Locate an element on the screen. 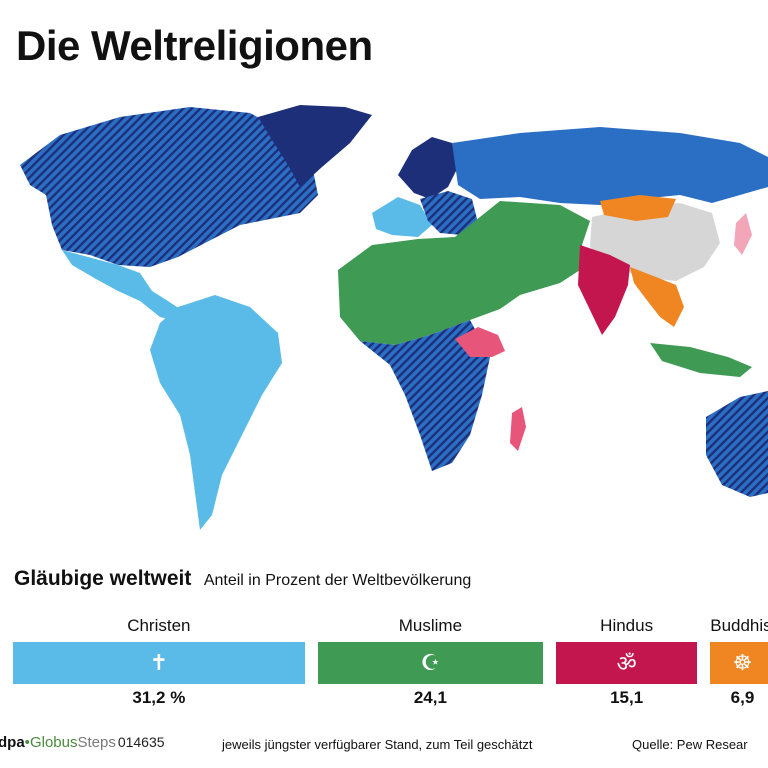 Image resolution: width=768 pixels, height=768 pixels. bar-hindus: ॐ is located at coordinates (627, 663).